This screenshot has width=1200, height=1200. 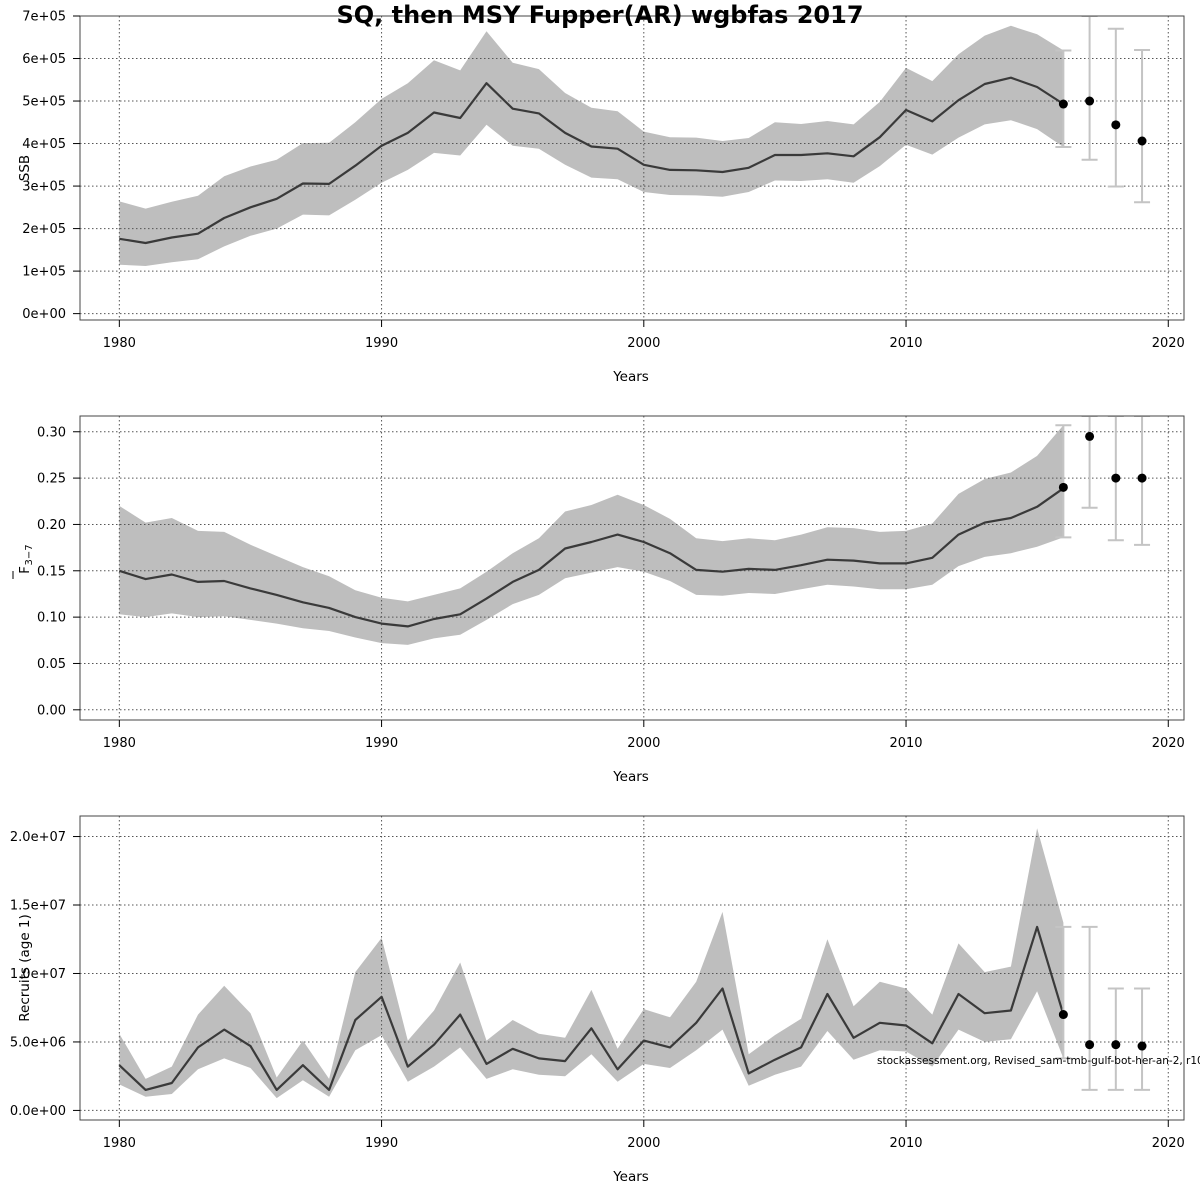 I want to click on y-tick-label: 1e+05, so click(x=44, y=272).